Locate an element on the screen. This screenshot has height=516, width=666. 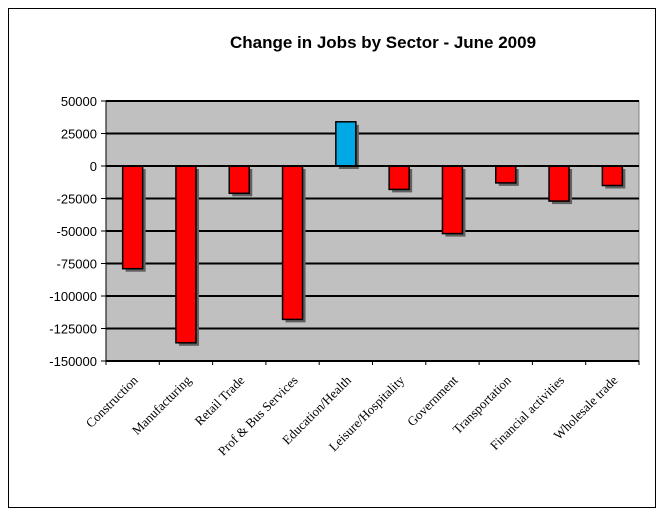
y-tick-label: -125000 is located at coordinates (73, 329).